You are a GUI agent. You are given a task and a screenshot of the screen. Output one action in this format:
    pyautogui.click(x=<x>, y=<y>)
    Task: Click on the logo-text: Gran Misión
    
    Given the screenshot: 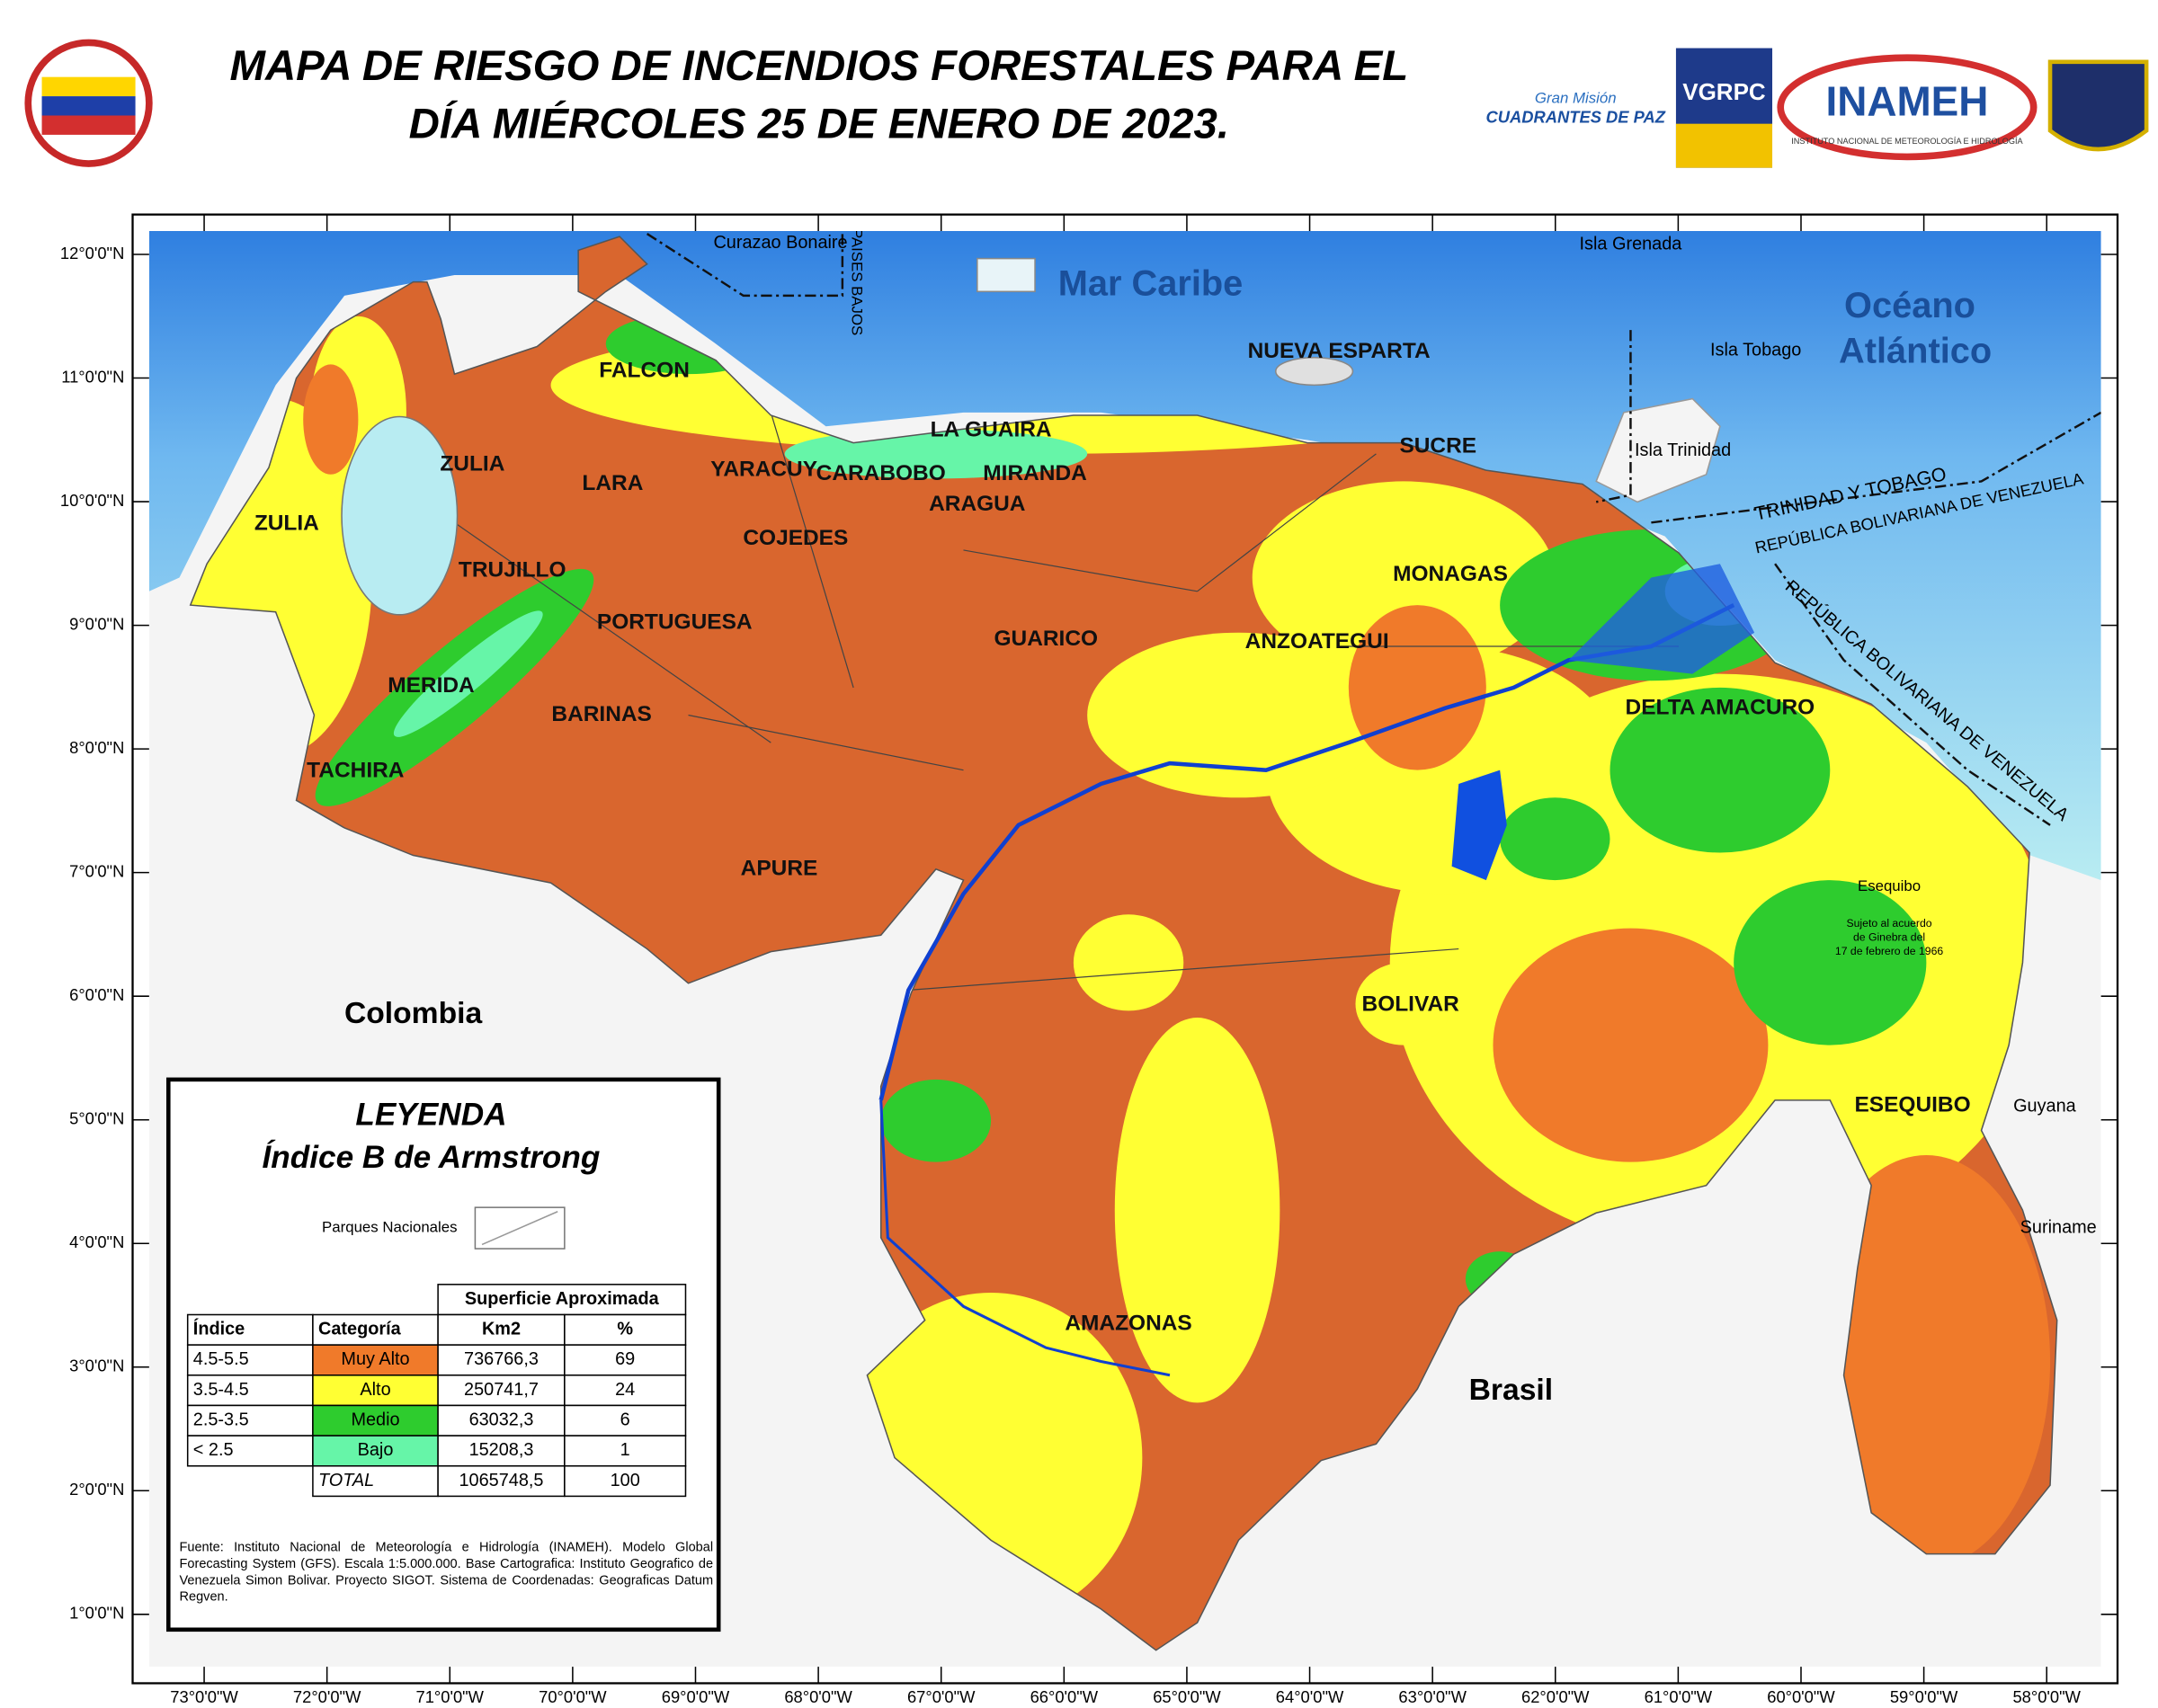 What is the action you would take?
    pyautogui.click(x=1576, y=98)
    